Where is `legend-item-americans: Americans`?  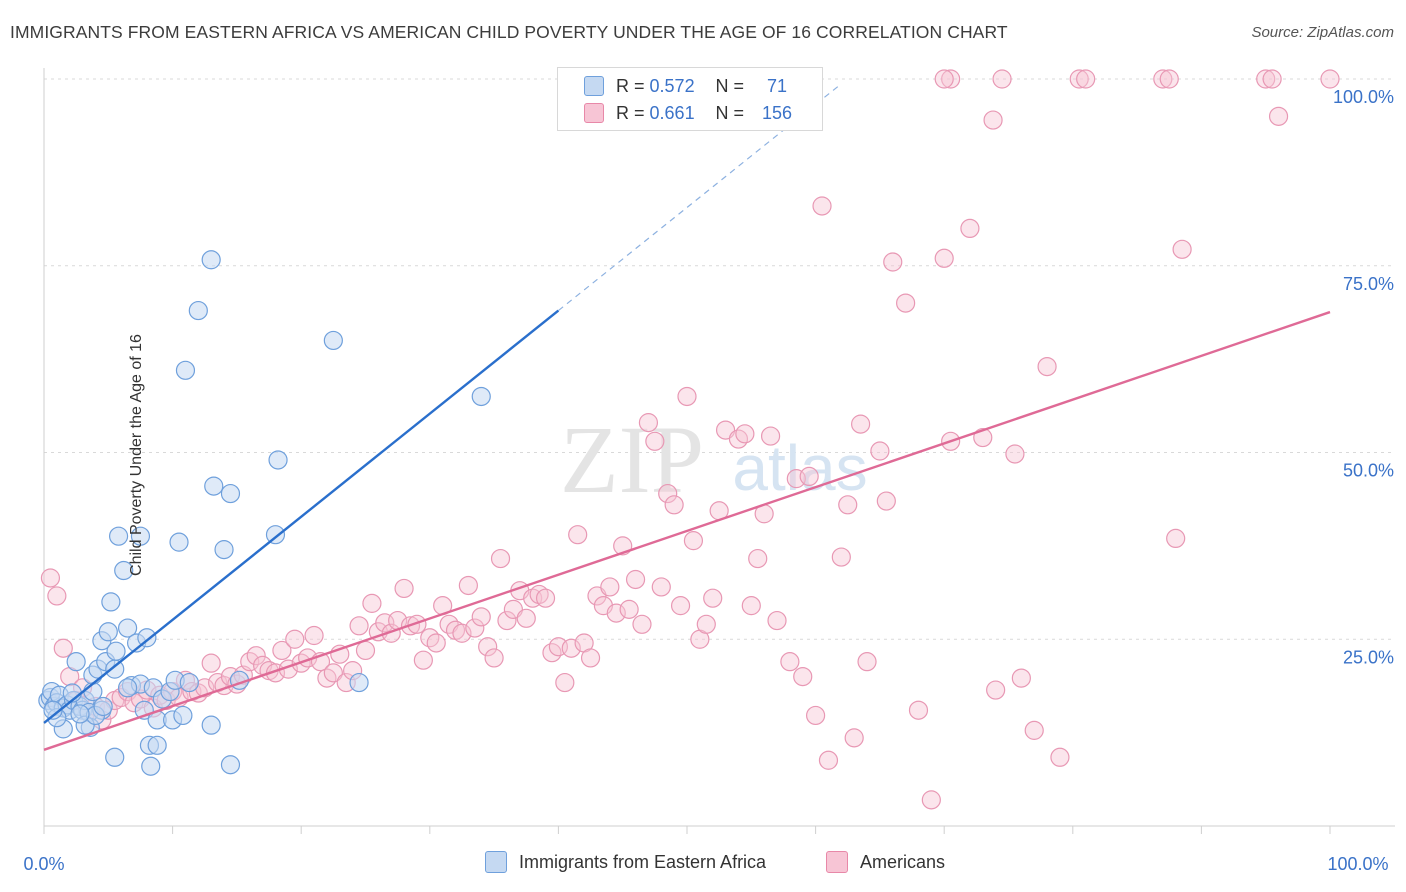
legend-item-americans: Americans is located at coordinates (885, 862).